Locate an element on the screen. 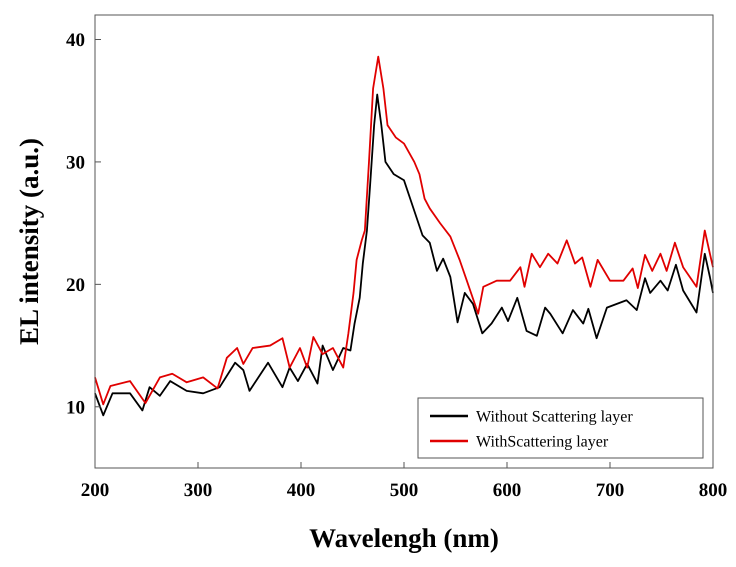  y-tick-label: 30 is located at coordinates (75, 163).